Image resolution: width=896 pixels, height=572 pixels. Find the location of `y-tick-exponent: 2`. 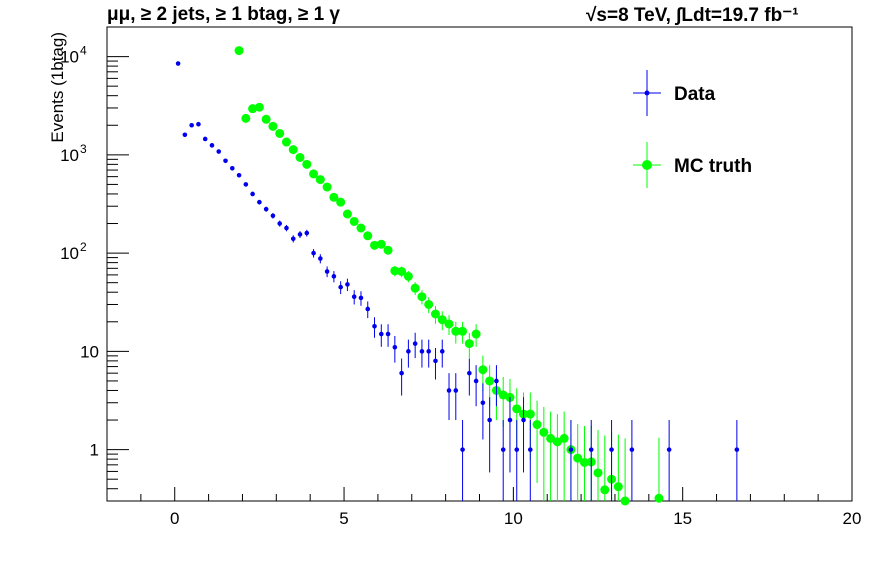

y-tick-exponent: 2 is located at coordinates (83, 247).